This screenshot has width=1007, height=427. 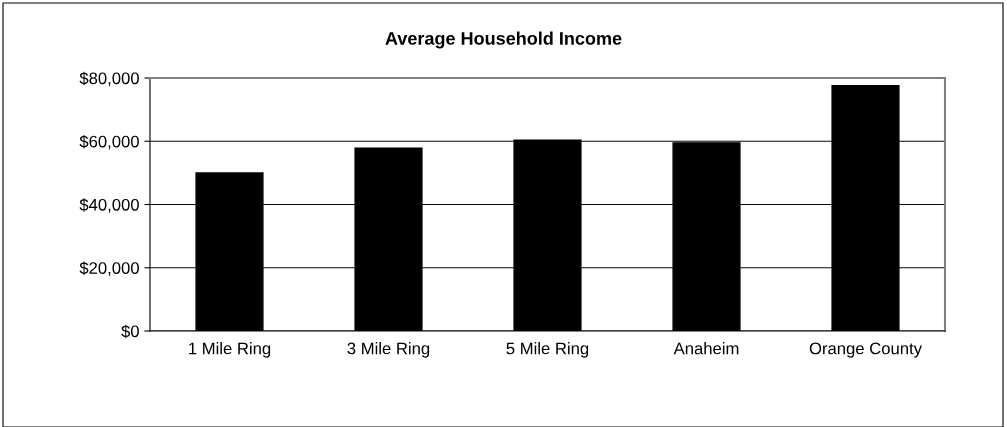 What do you see at coordinates (503, 40) in the screenshot?
I see `chart-title: Average Household Income` at bounding box center [503, 40].